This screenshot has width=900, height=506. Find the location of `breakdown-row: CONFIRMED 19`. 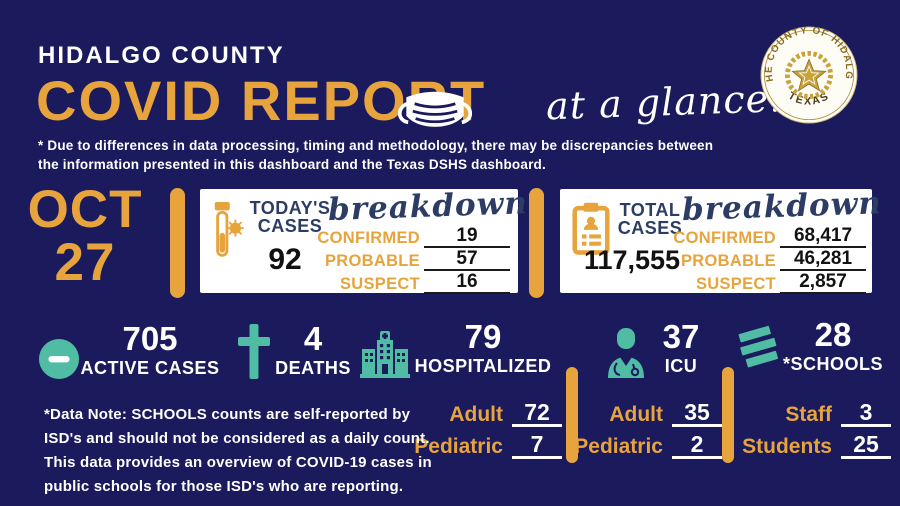

breakdown-row: CONFIRMED 19 is located at coordinates (409, 236).